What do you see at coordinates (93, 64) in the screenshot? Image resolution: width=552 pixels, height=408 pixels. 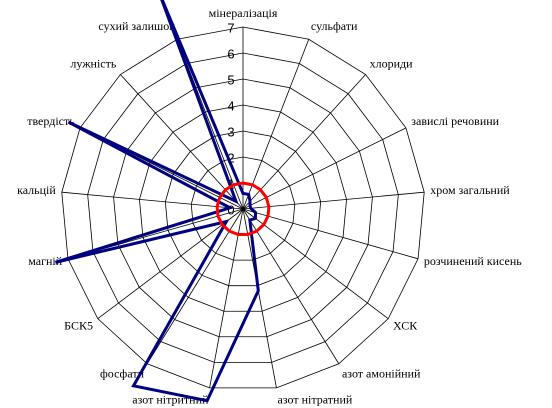 I see `axis-label: лужність` at bounding box center [93, 64].